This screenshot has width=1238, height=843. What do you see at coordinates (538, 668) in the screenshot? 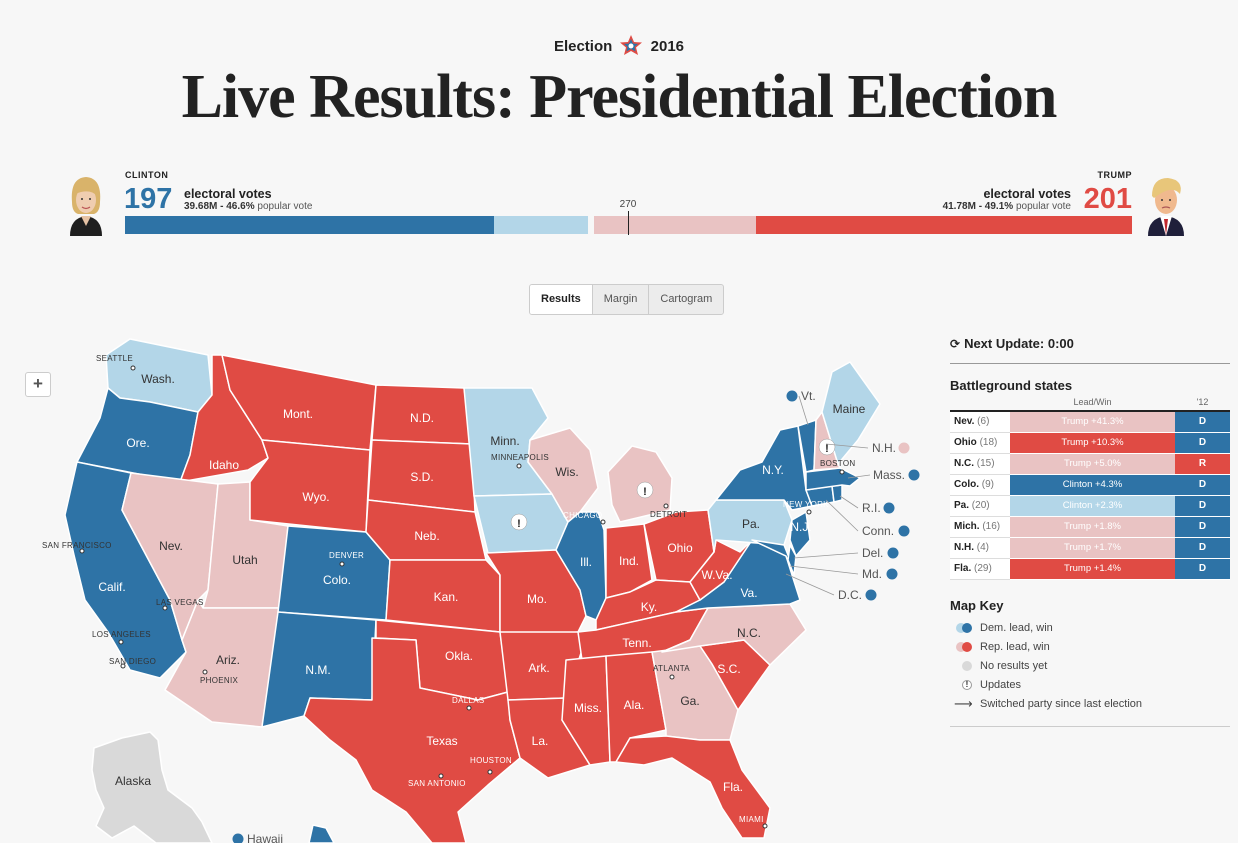
I see `state-label-ar: Ark.` at bounding box center [538, 668].